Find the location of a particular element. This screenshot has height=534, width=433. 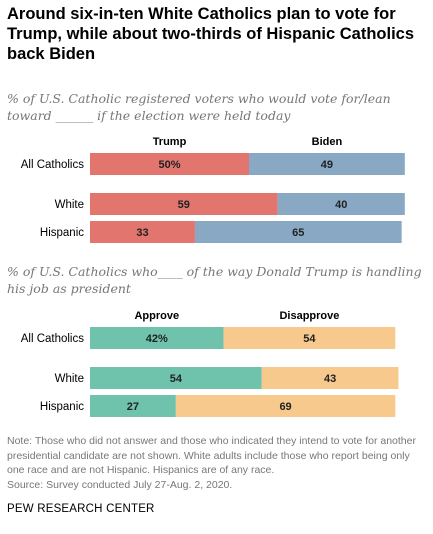

bar-approve-hispanic is located at coordinates (133, 406).